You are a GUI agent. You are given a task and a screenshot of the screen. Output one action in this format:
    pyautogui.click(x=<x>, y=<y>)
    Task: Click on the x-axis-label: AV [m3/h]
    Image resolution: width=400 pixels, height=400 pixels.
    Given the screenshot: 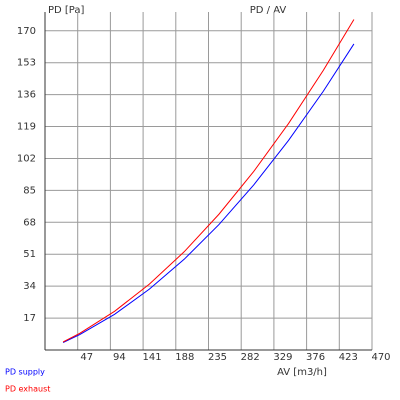 What is the action you would take?
    pyautogui.click(x=302, y=372)
    